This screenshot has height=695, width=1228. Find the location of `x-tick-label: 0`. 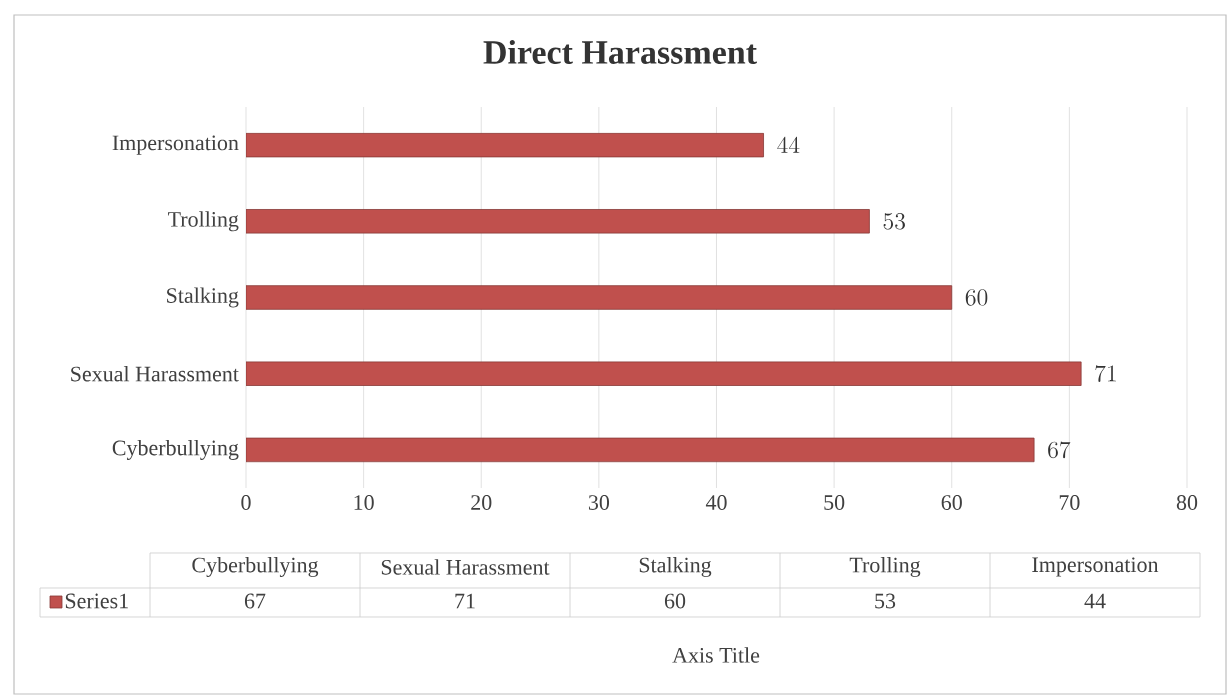

x-tick-label: 0 is located at coordinates (246, 502).